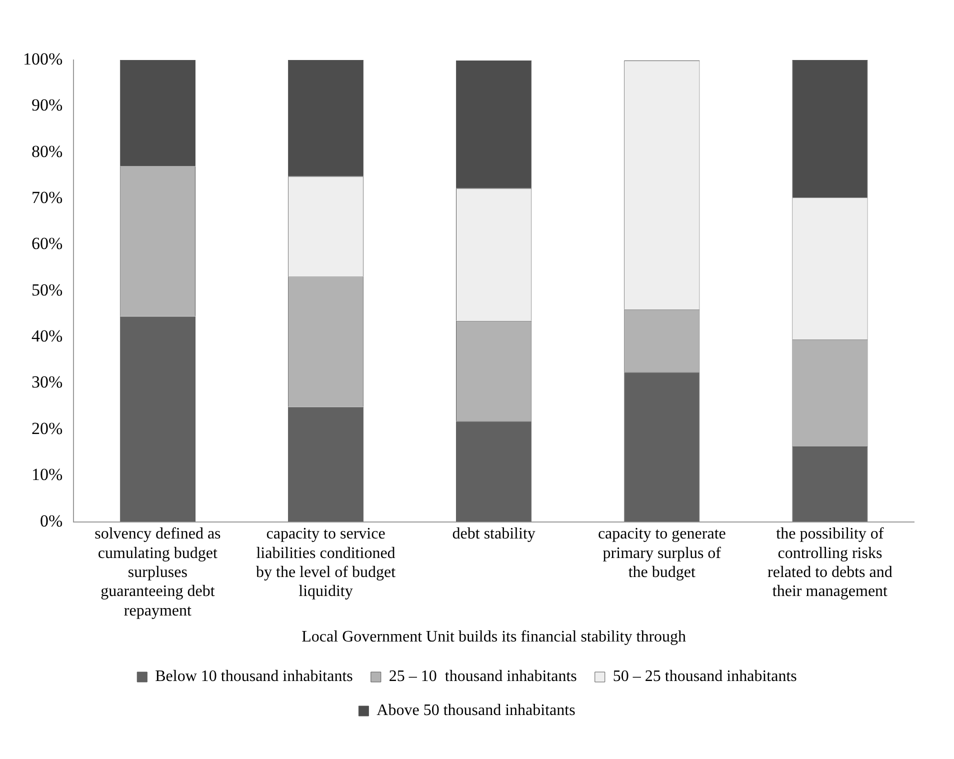 Image resolution: width=954 pixels, height=759 pixels. I want to click on y-tick-label: 20%, so click(47, 428).